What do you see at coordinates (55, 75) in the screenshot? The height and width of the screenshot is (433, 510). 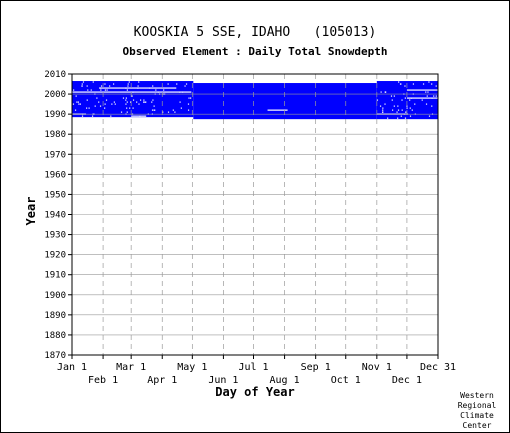 I see `y-tick-label: 2010` at bounding box center [55, 75].